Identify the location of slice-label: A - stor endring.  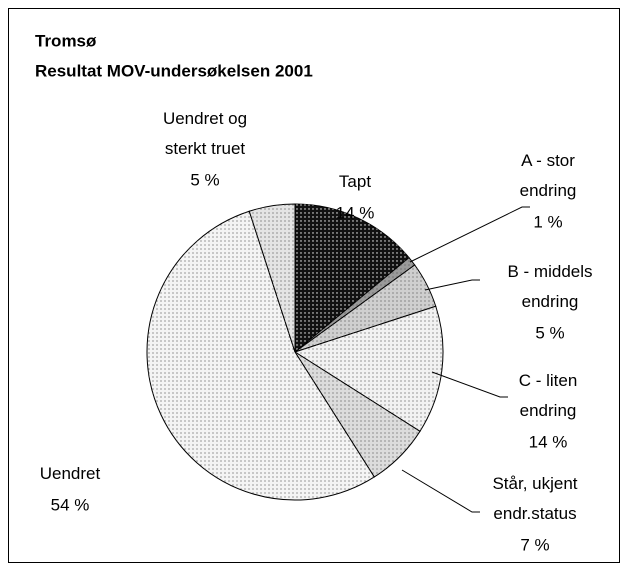
(548, 175).